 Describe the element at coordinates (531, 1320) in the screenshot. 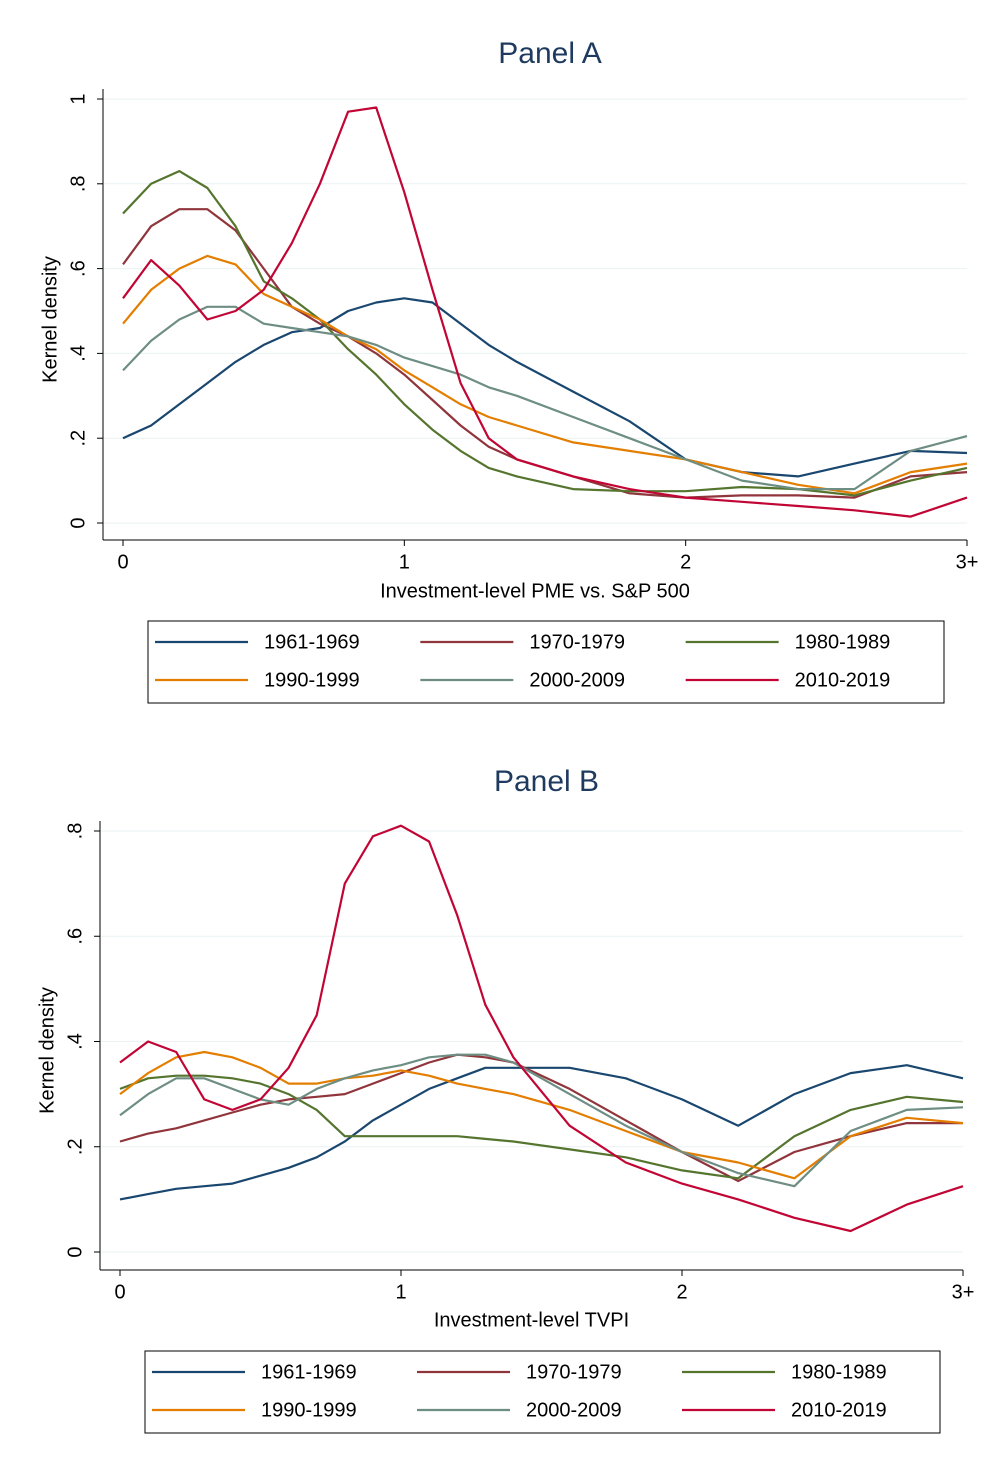

I see `x-axis-label: Investment-level TVPI` at that location.